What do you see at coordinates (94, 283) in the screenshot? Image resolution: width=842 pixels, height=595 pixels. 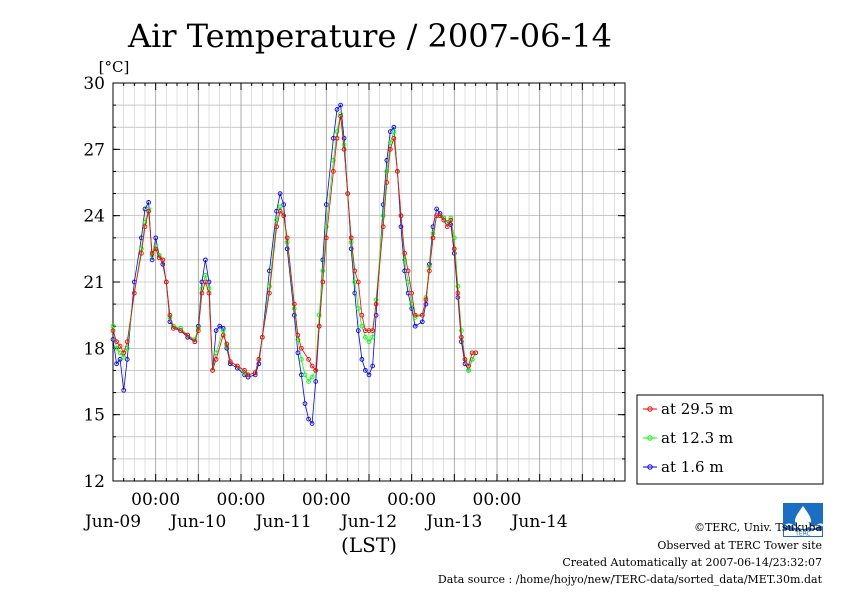 I see `y-tick-label: 21` at bounding box center [94, 283].